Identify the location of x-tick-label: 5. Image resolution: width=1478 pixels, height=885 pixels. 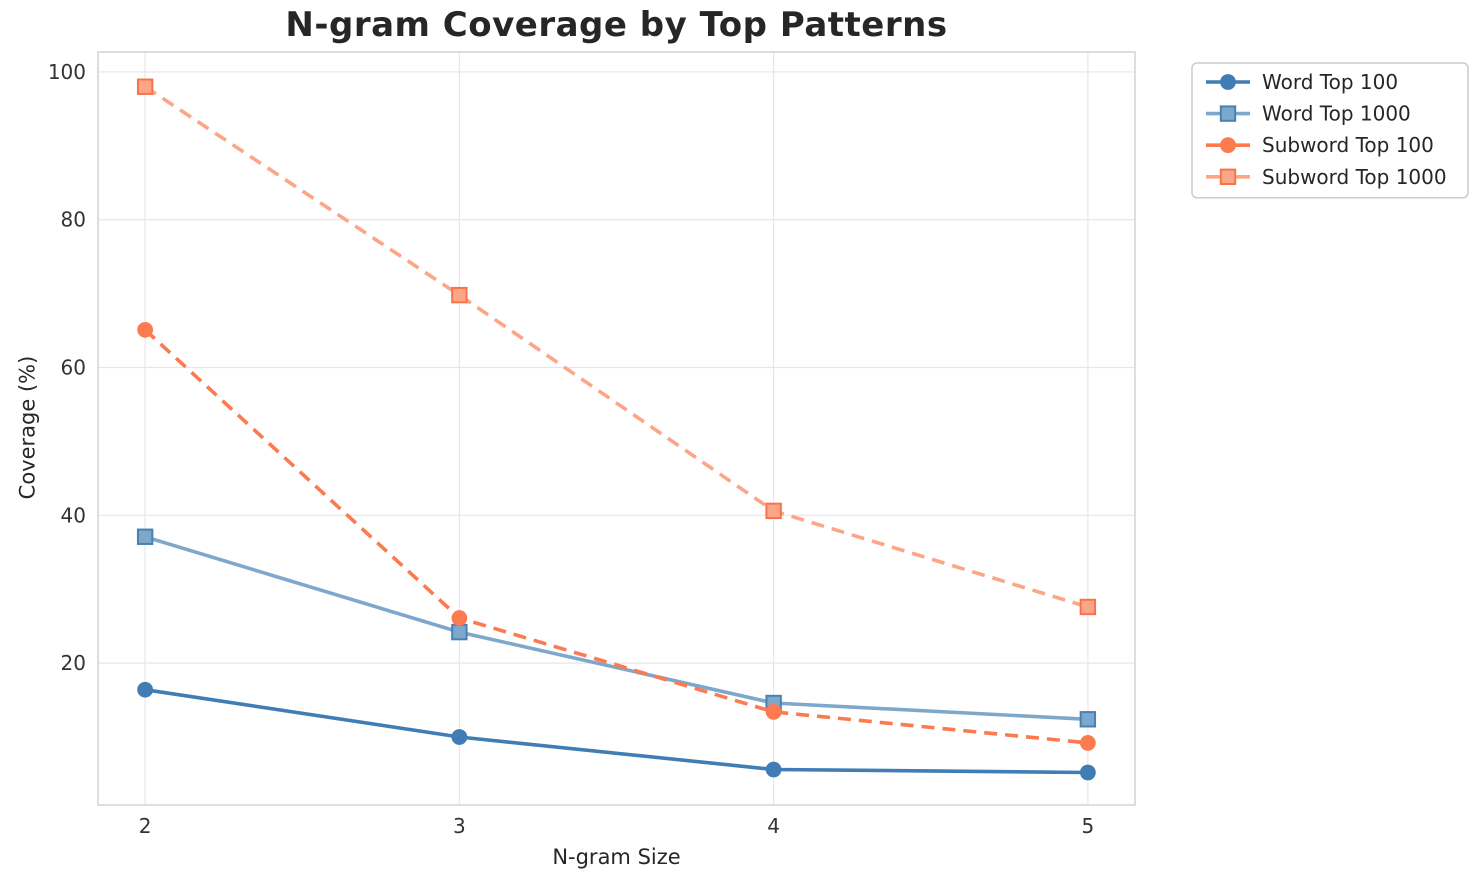
(1087, 826).